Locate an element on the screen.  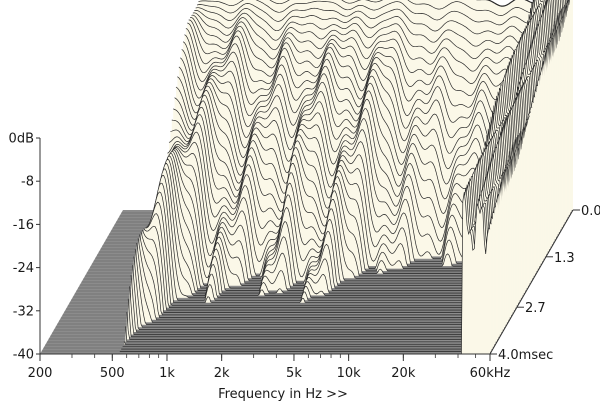
x-tick-label: 1k is located at coordinates (167, 373).